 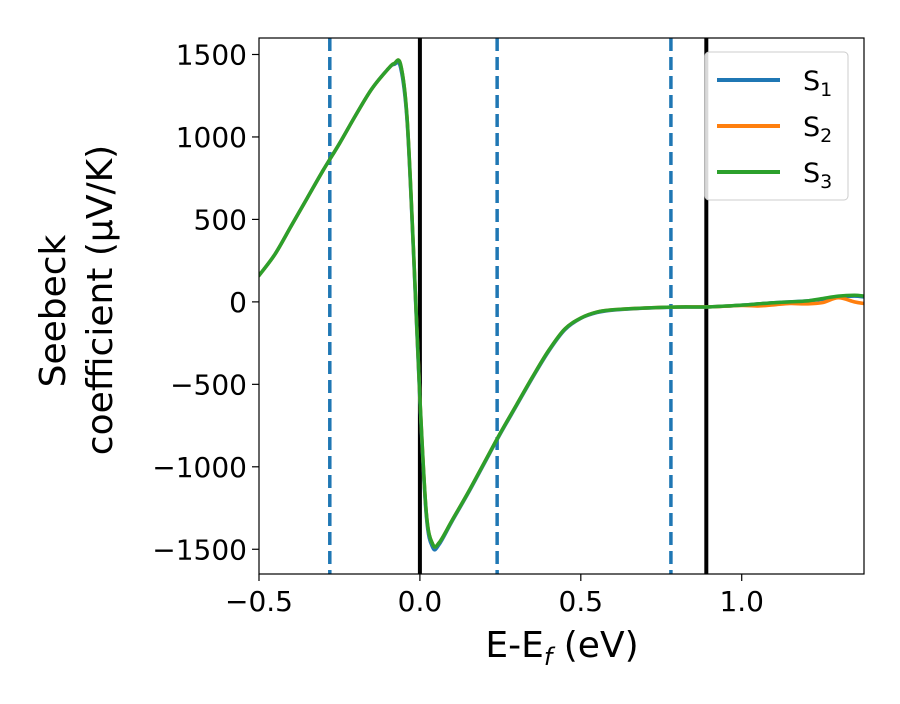 I want to click on legend-label-S2: S2, so click(x=817, y=129).